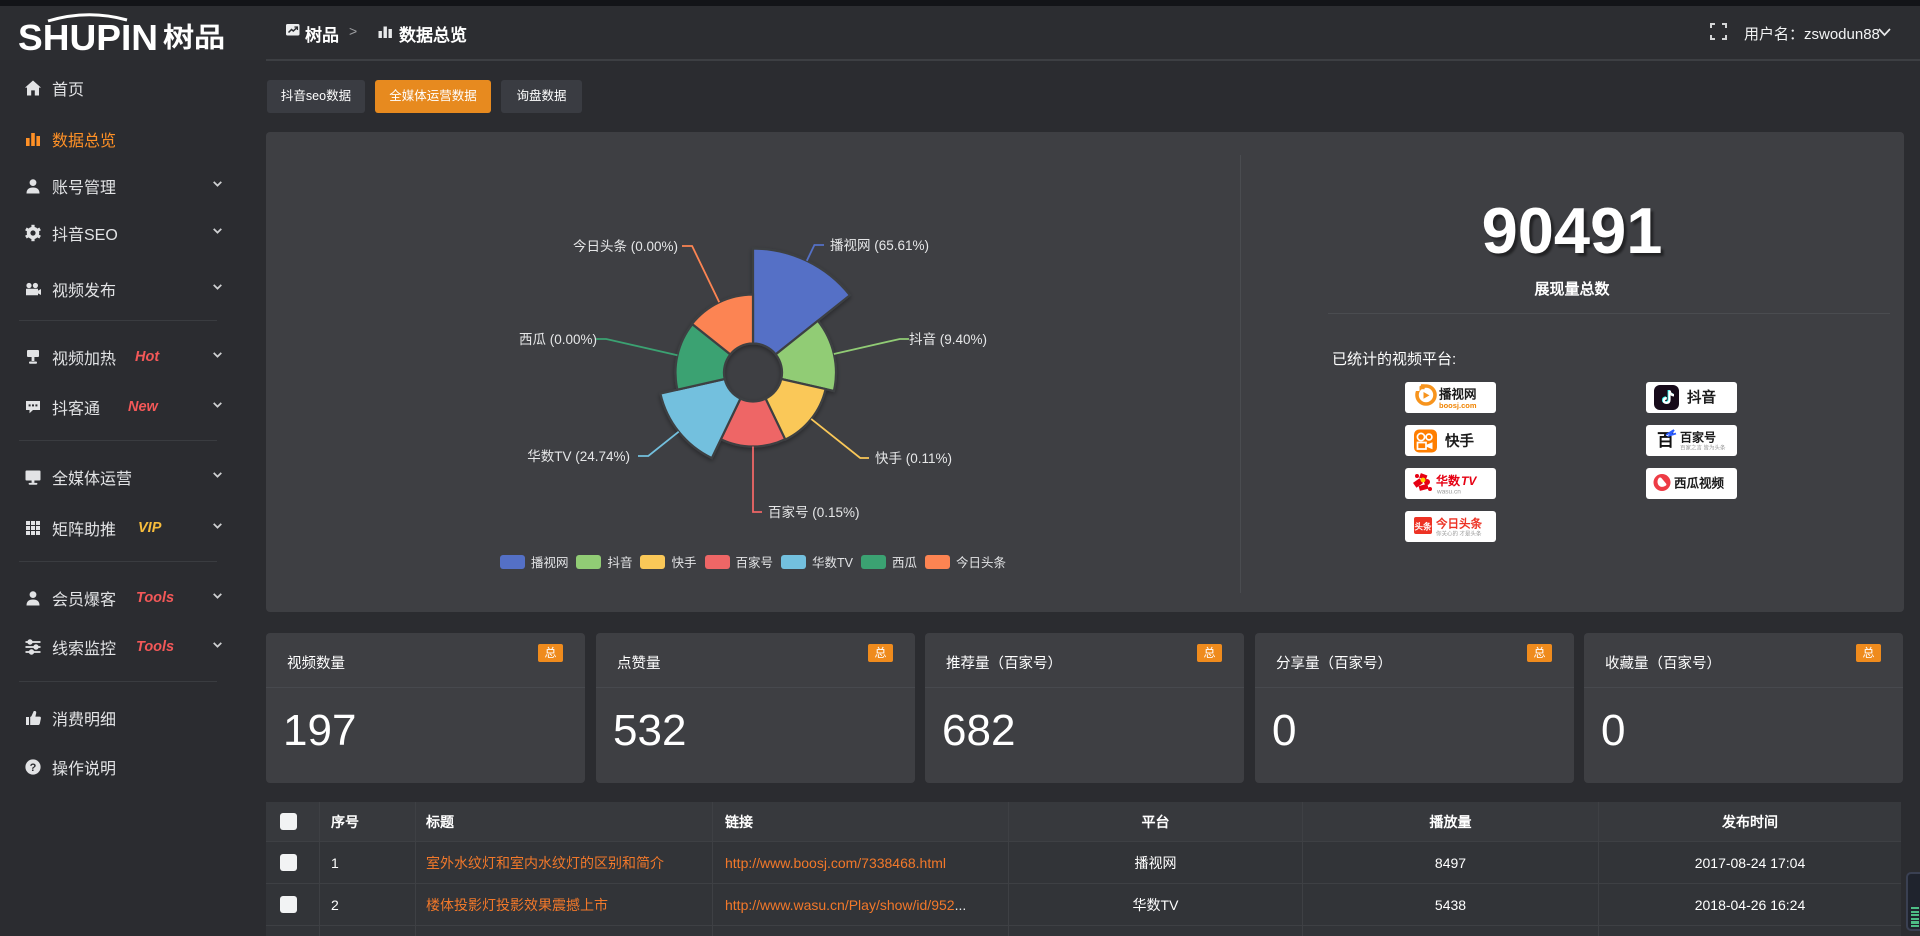 Image resolution: width=1920 pixels, height=936 pixels. I want to click on svg-text: 头条, so click(1423, 527).